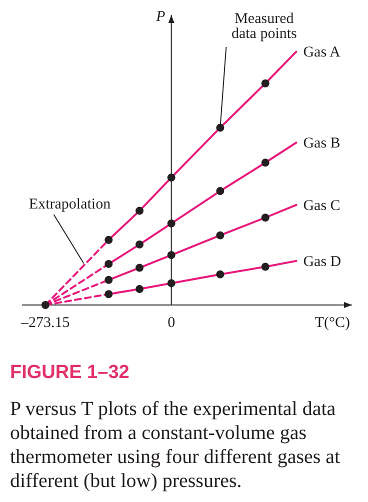  I want to click on series-label: Gas D, so click(322, 262).